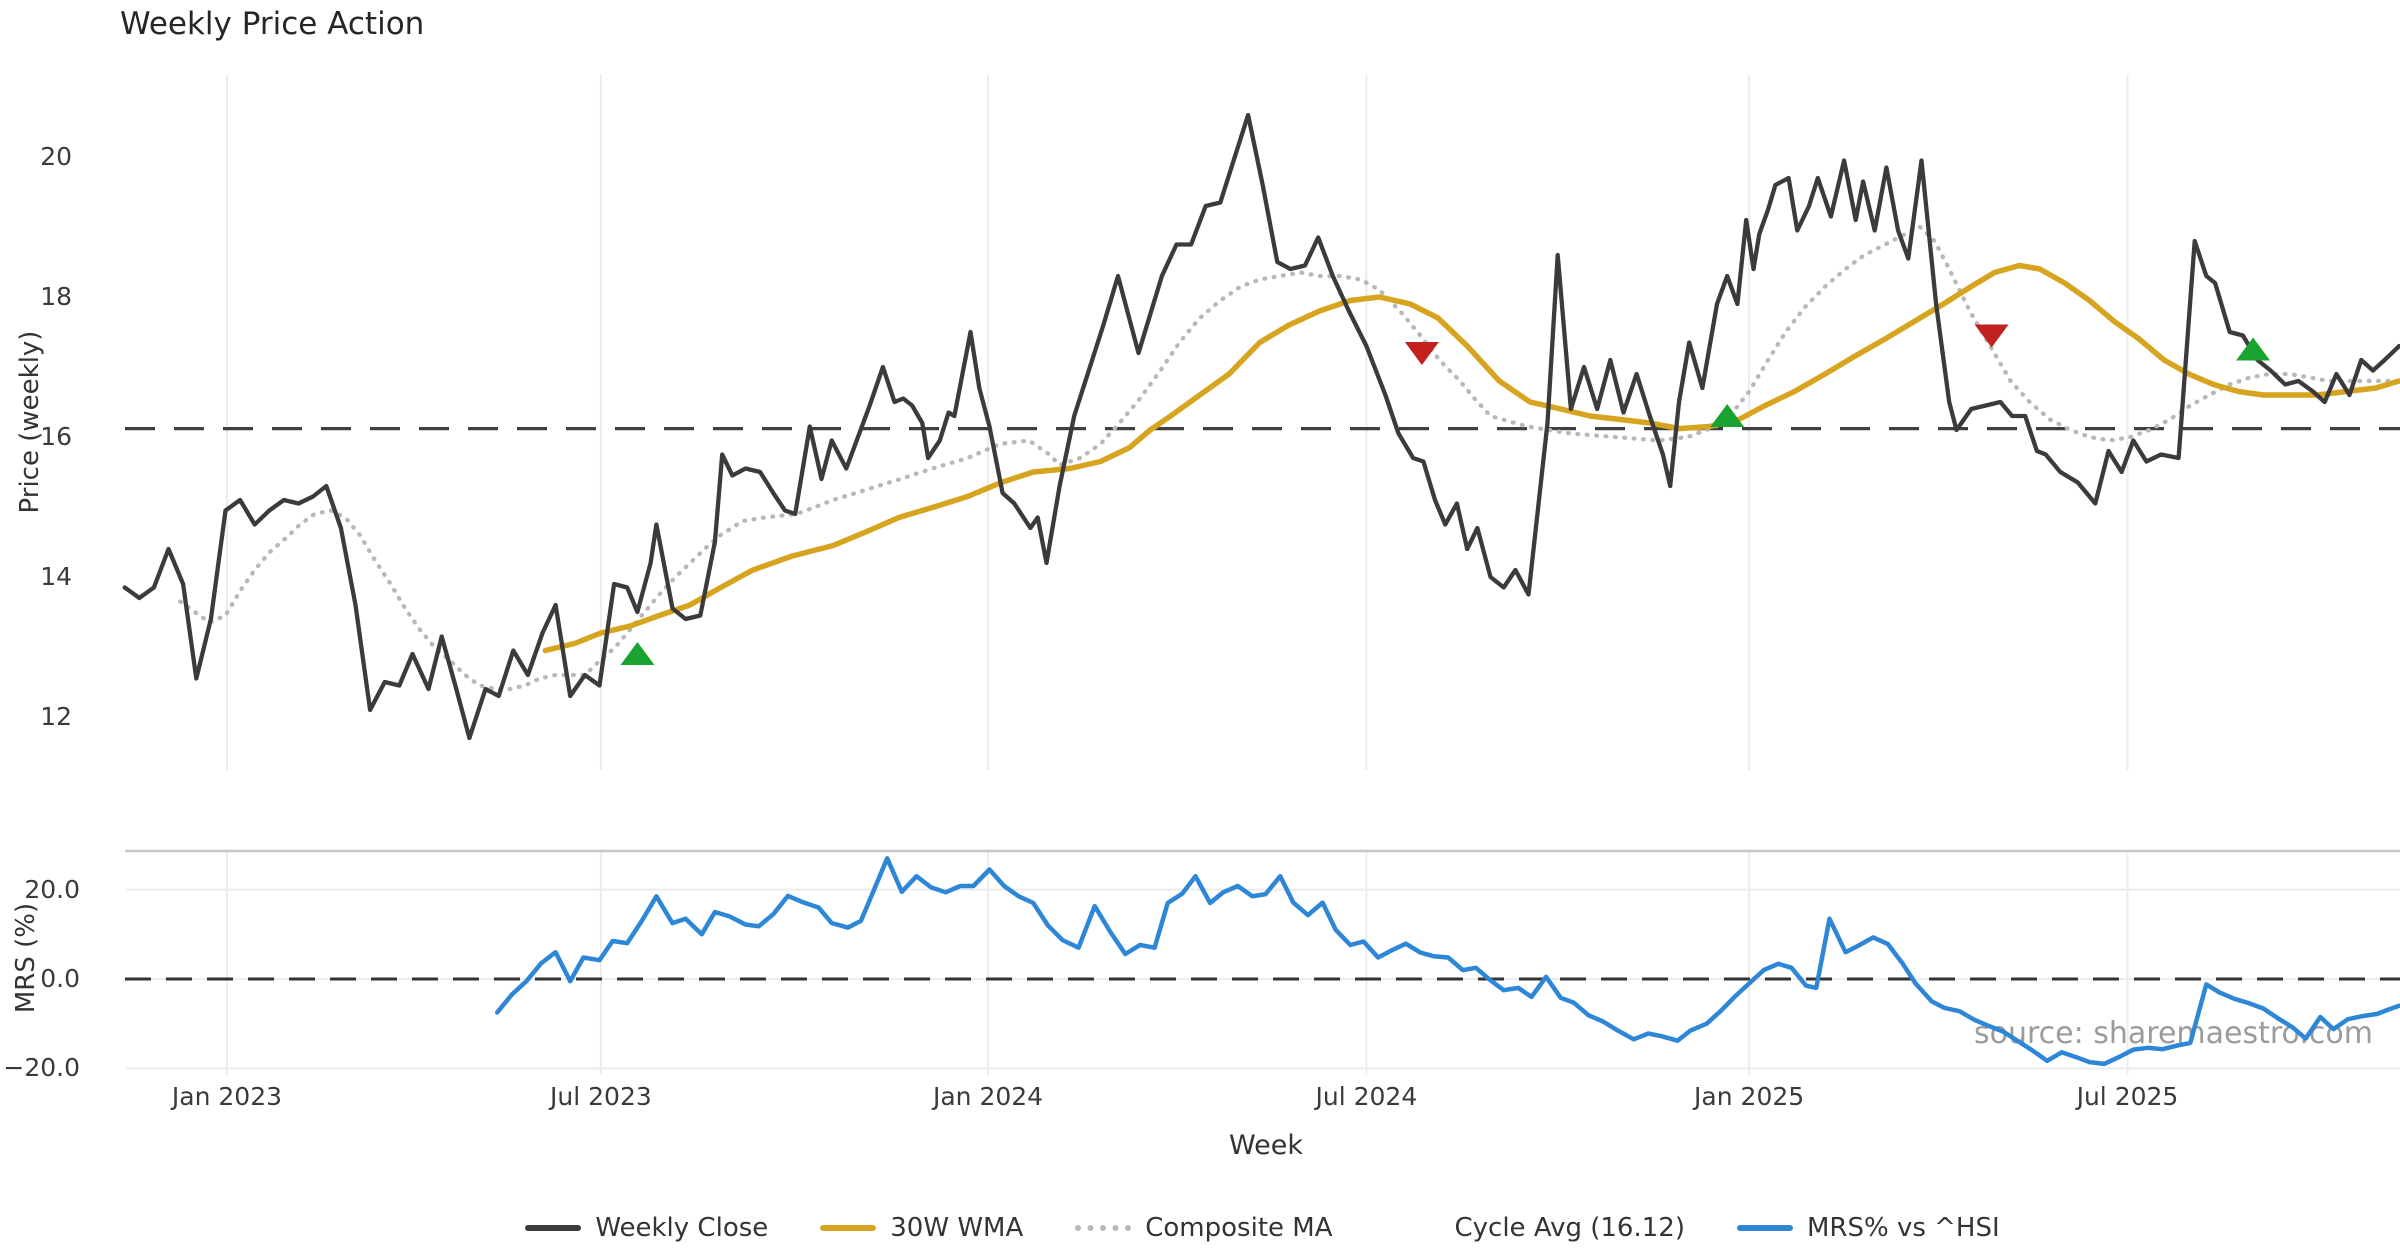 The width and height of the screenshot is (2400, 1260). I want to click on legend-item-30w-wma: 30W WMA, so click(921, 1228).